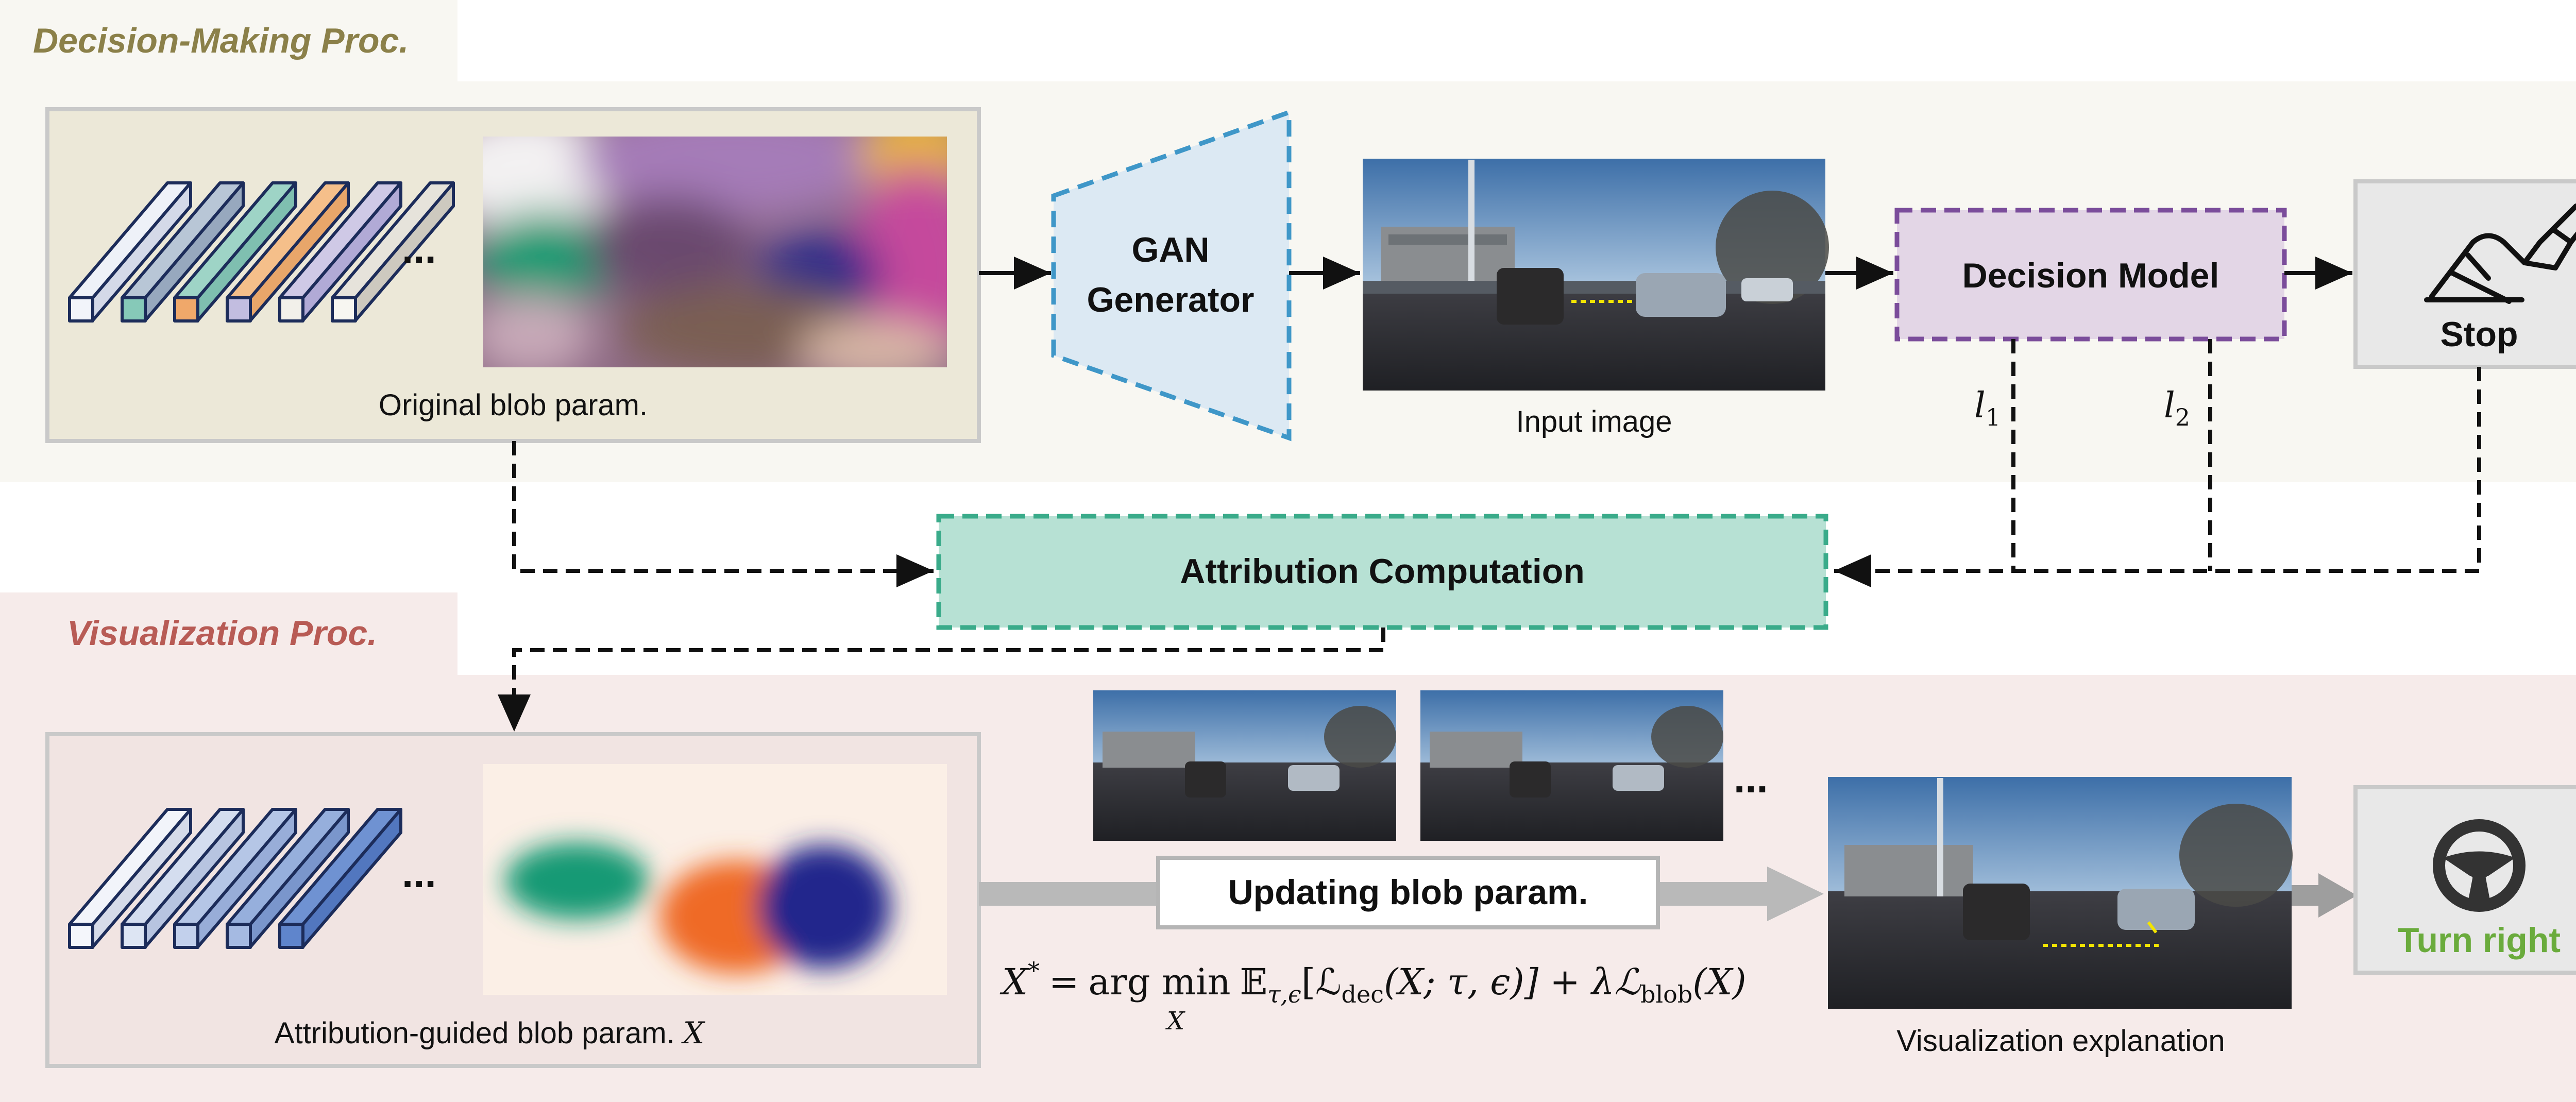  Describe the element at coordinates (221, 40) in the screenshot. I see `section-title-decision: Decision-Making Proc.` at that location.